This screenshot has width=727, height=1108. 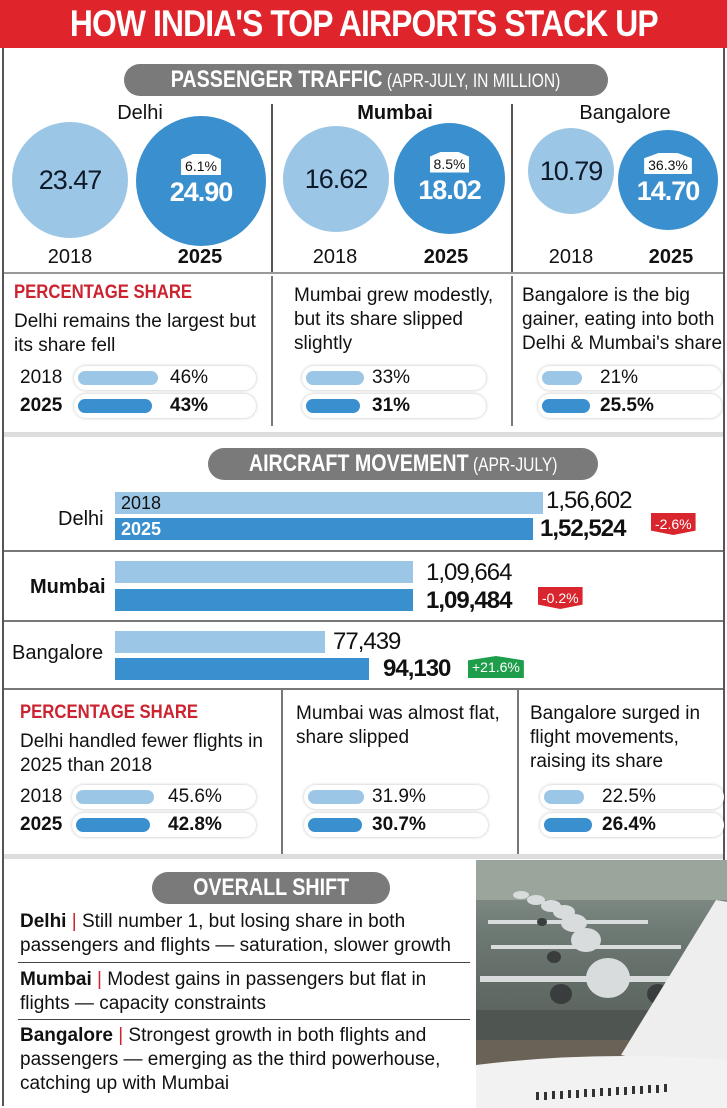 I want to click on value-2018: 1,09,664, so click(x=469, y=572).